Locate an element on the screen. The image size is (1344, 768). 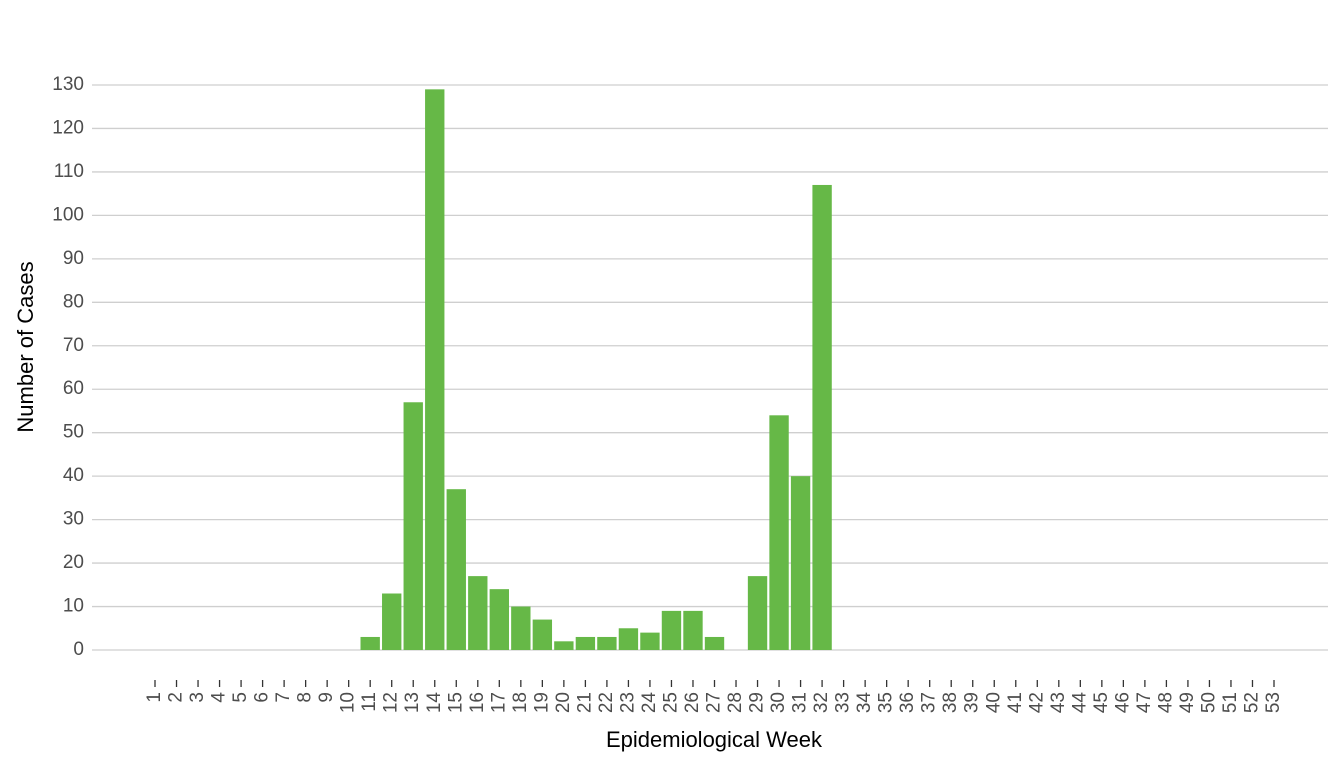
x-tick-label: 2 is located at coordinates (176, 697).